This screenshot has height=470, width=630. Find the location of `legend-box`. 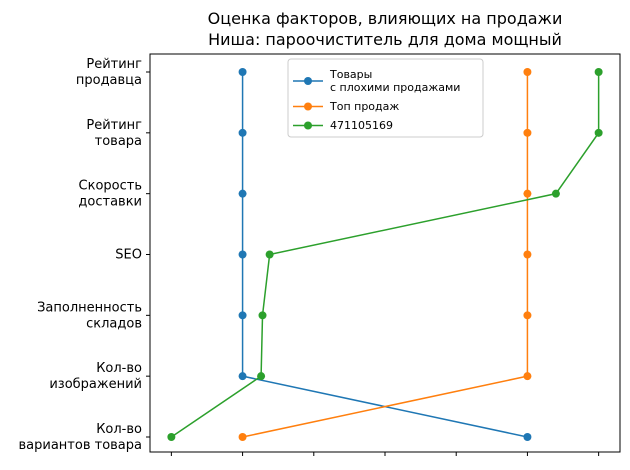

legend-box is located at coordinates (385, 98).